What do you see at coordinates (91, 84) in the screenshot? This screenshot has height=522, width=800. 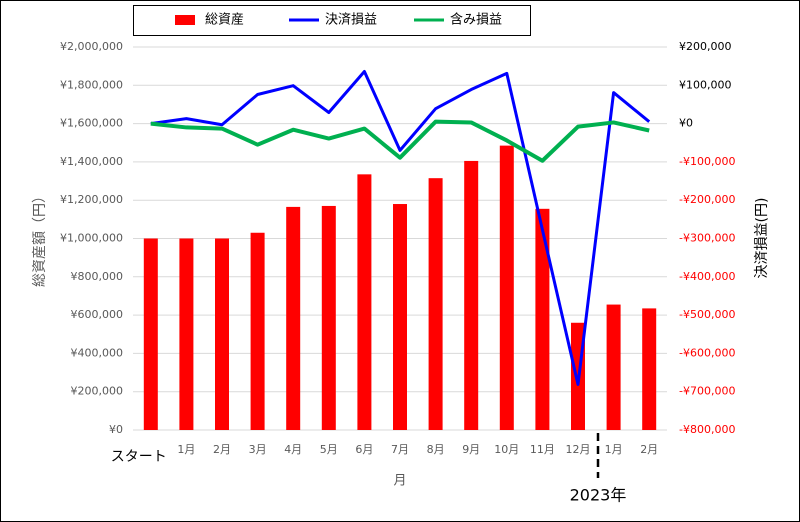 I see `y-tick-label: ¥1,800,000` at bounding box center [91, 84].